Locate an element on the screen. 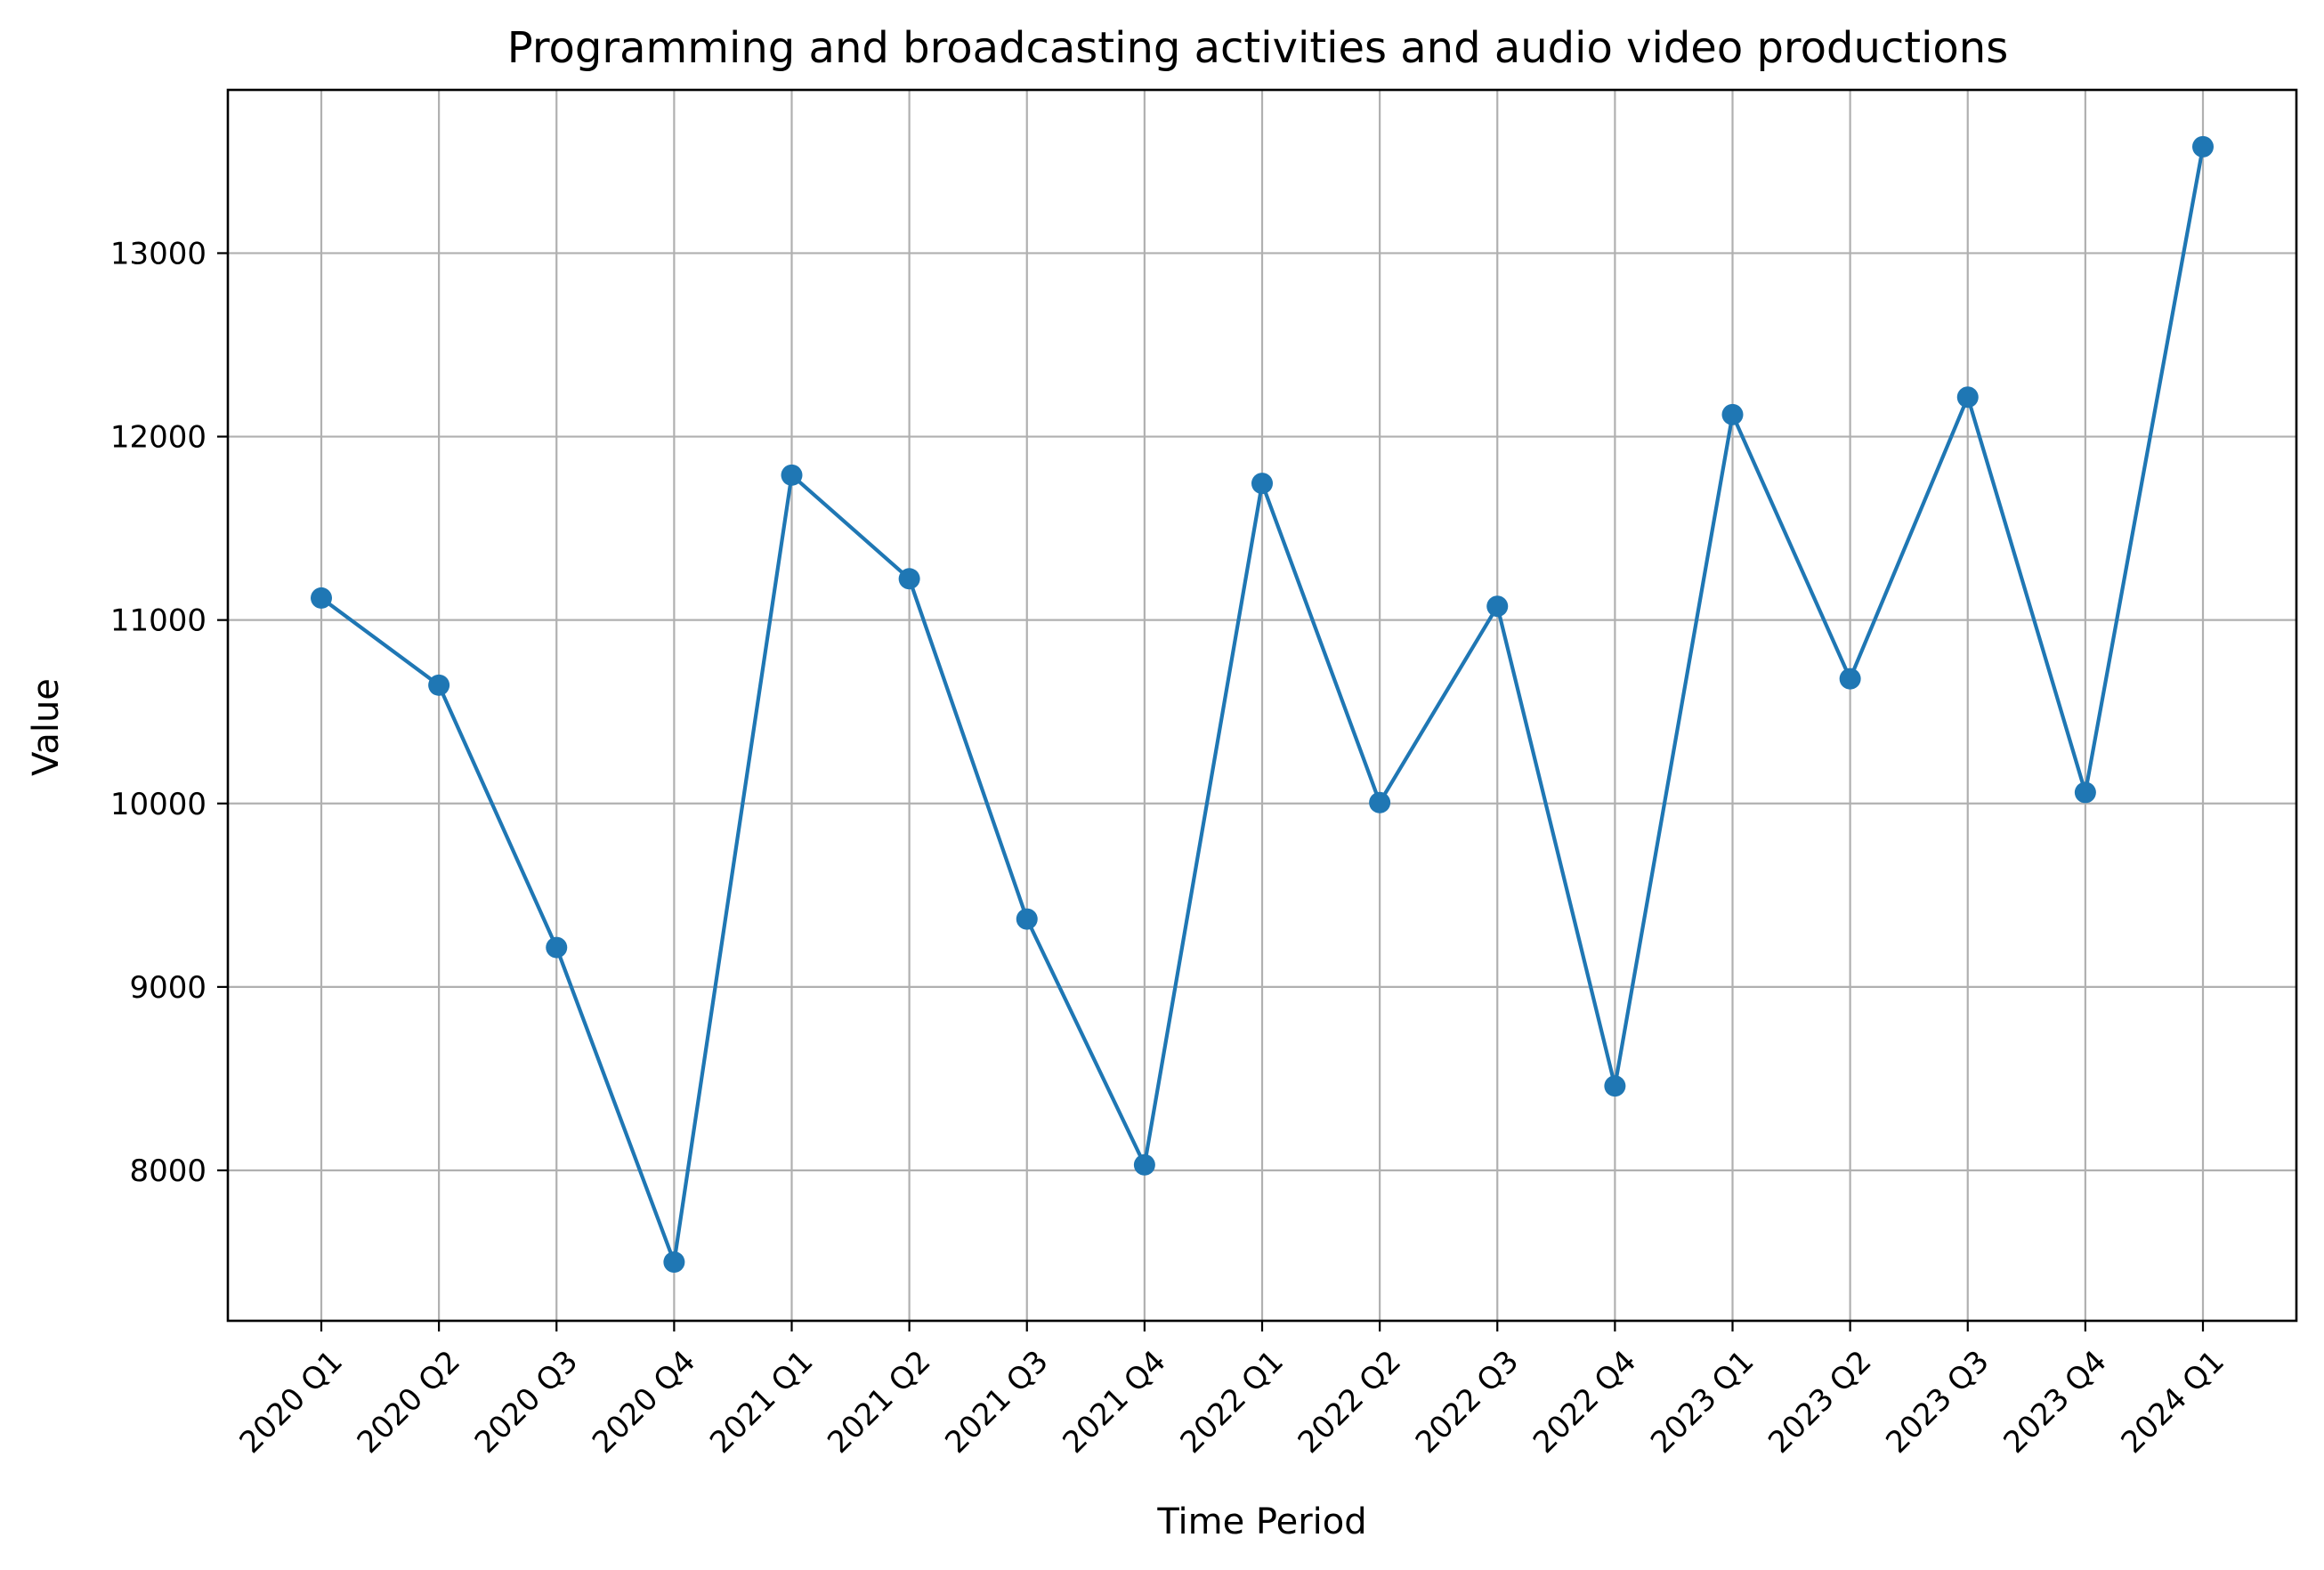 Image resolution: width=2324 pixels, height=1570 pixels. x-tick-label: 2023 Q4 is located at coordinates (2054, 1402).